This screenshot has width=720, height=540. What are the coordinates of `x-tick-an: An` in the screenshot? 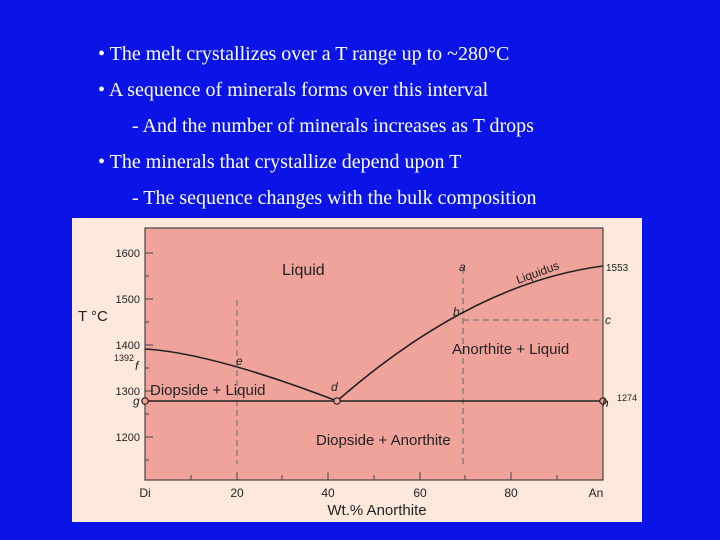 It's located at (596, 493).